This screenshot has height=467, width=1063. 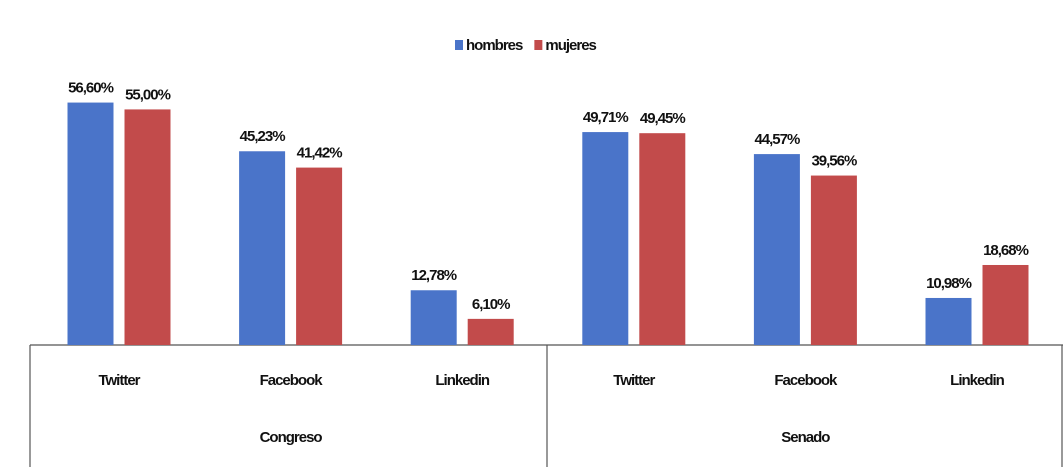 What do you see at coordinates (949, 283) in the screenshot?
I see `data-label: 10,98%` at bounding box center [949, 283].